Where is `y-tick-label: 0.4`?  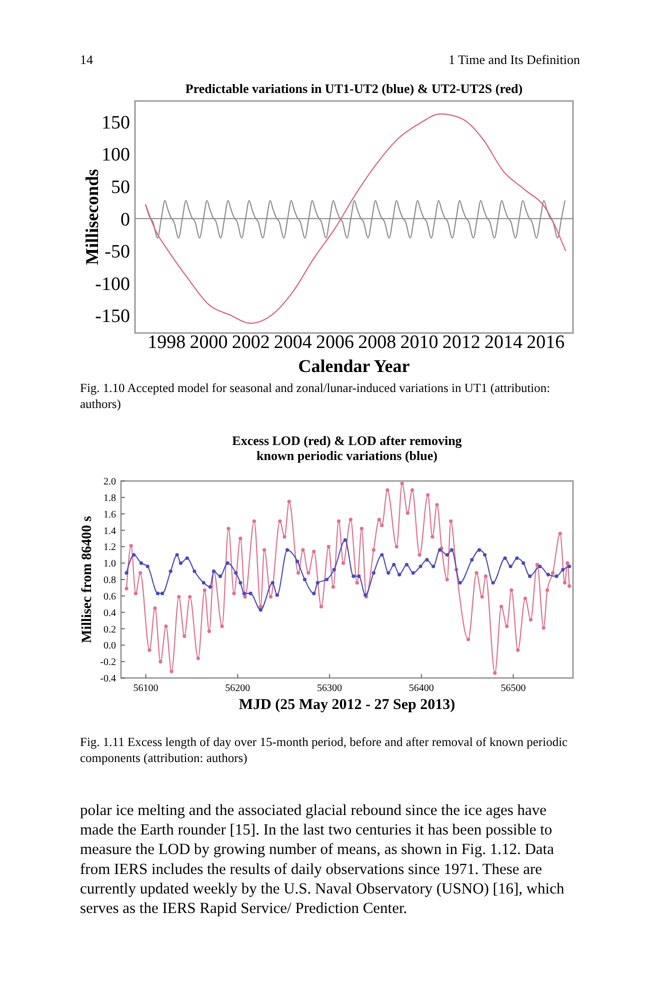
y-tick-label: 0.4 is located at coordinates (110, 613).